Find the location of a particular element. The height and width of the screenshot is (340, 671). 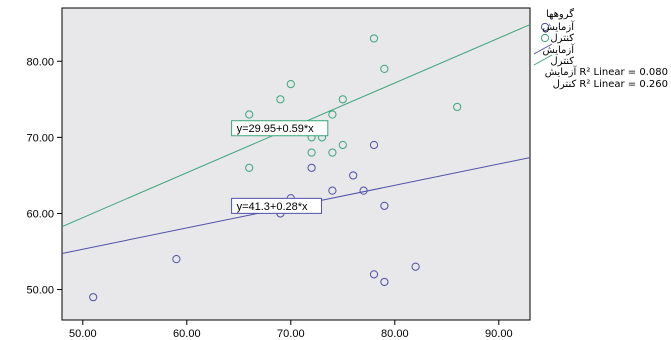

x-tick-label: 90.00 is located at coordinates (499, 334).